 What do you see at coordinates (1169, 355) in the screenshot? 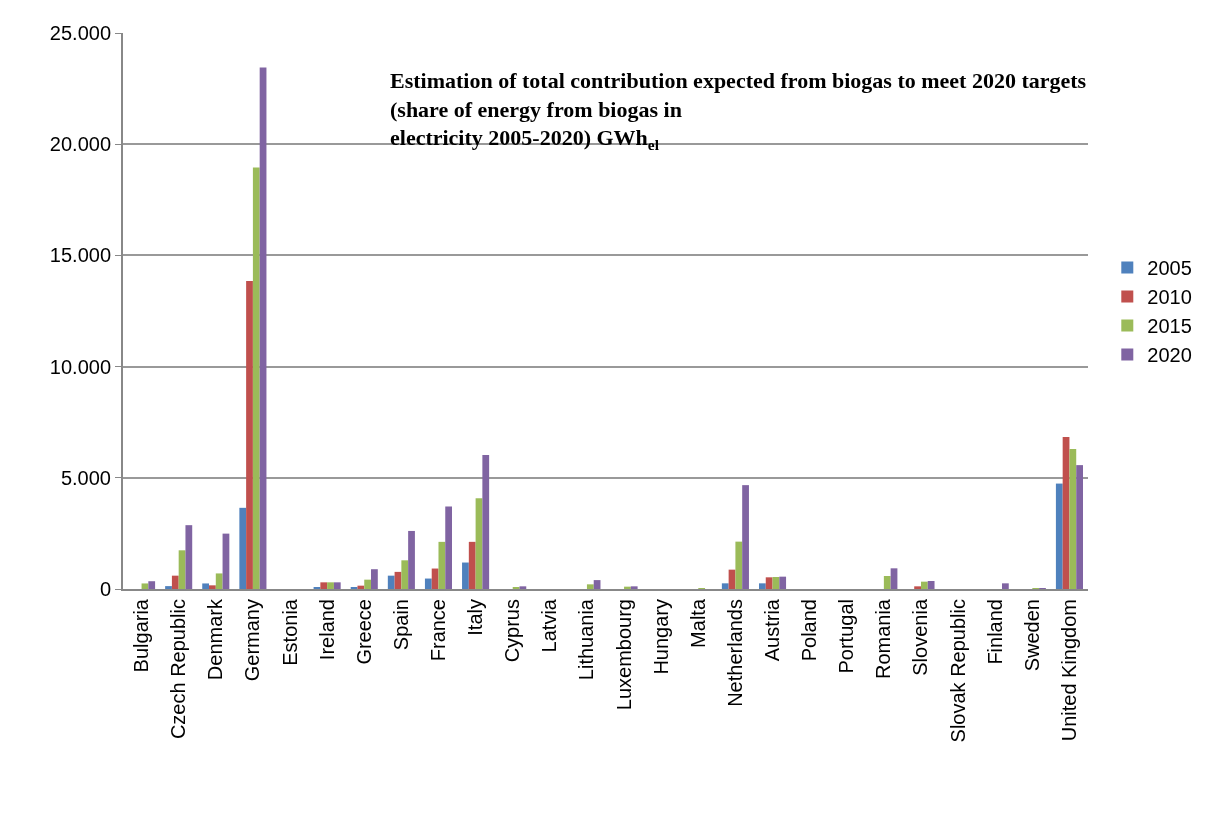
I see `legend-label: 2020` at bounding box center [1169, 355].